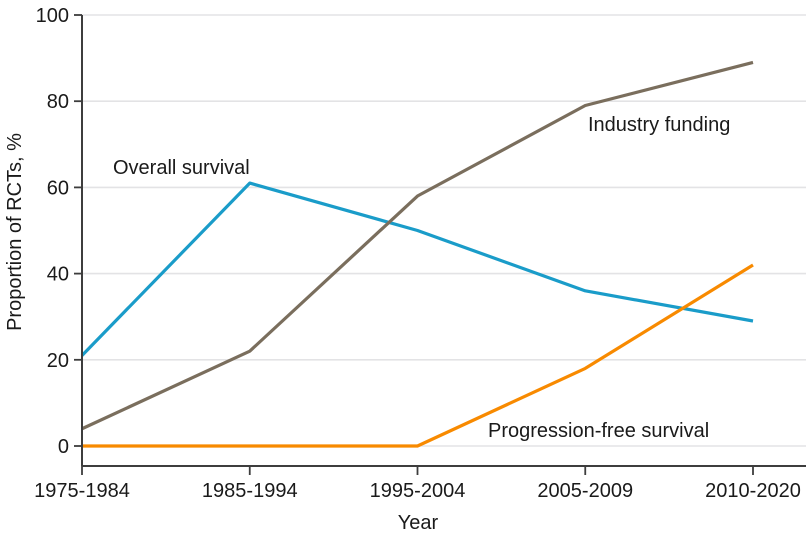 The image size is (810, 537). I want to click on y-tick-label-60: 60, so click(58, 188).